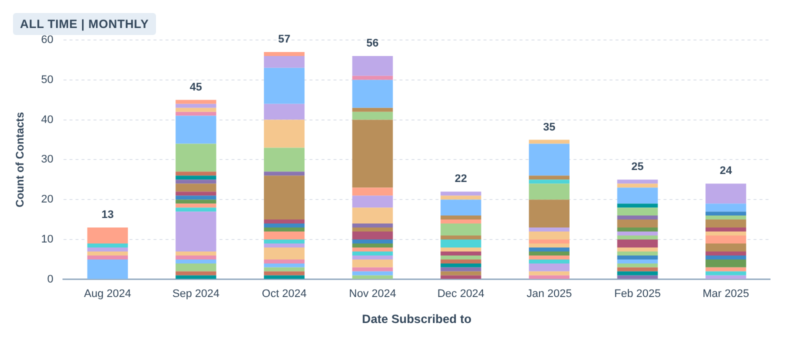 Image resolution: width=800 pixels, height=337 pixels. I want to click on y-tick-label: 0, so click(50, 279).